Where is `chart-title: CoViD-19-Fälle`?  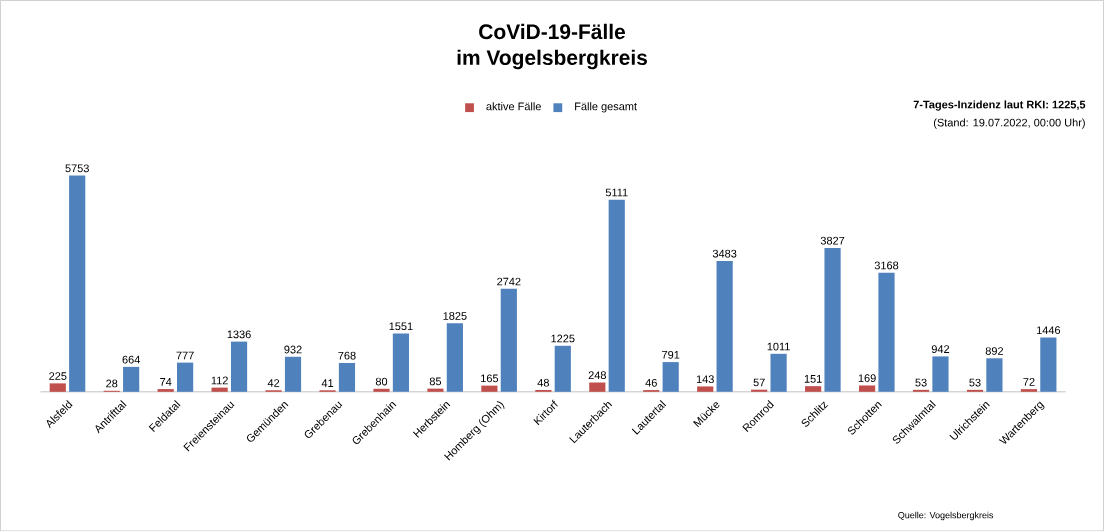
chart-title: CoViD-19-Fälle is located at coordinates (552, 32).